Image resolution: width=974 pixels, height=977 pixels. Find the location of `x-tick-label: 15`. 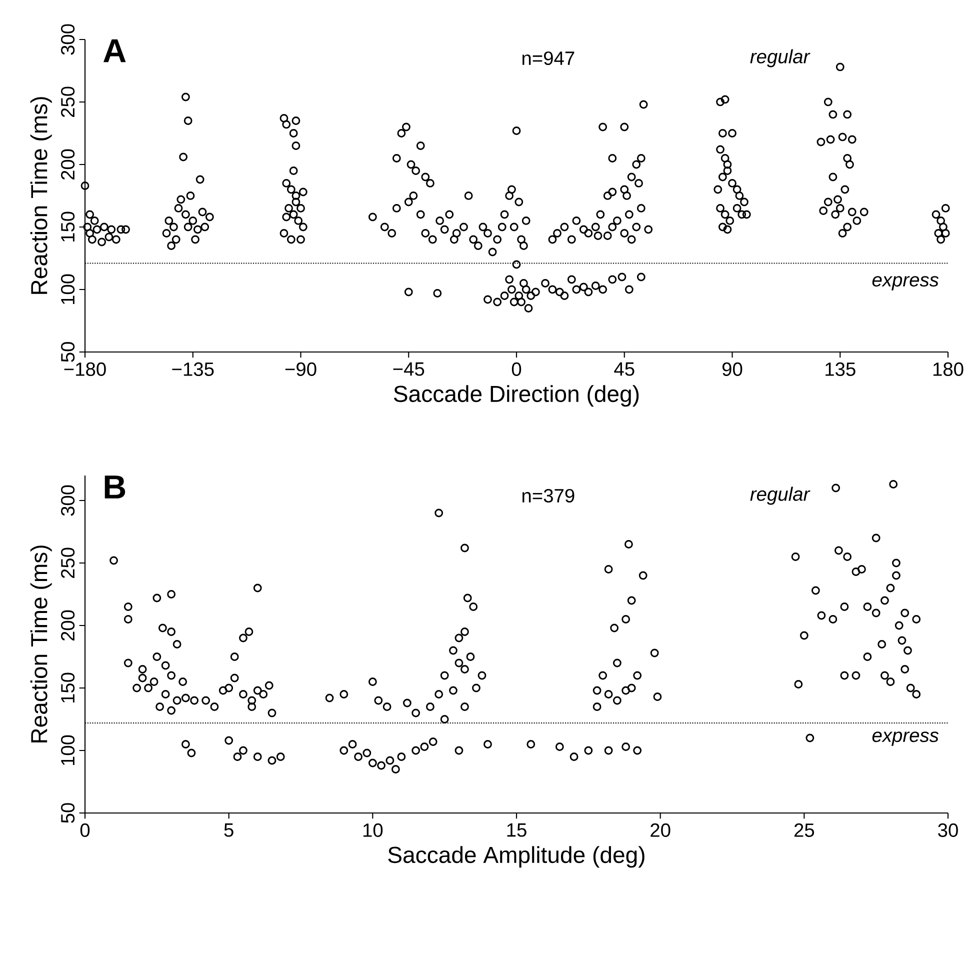

x-tick-label: 15 is located at coordinates (516, 830).